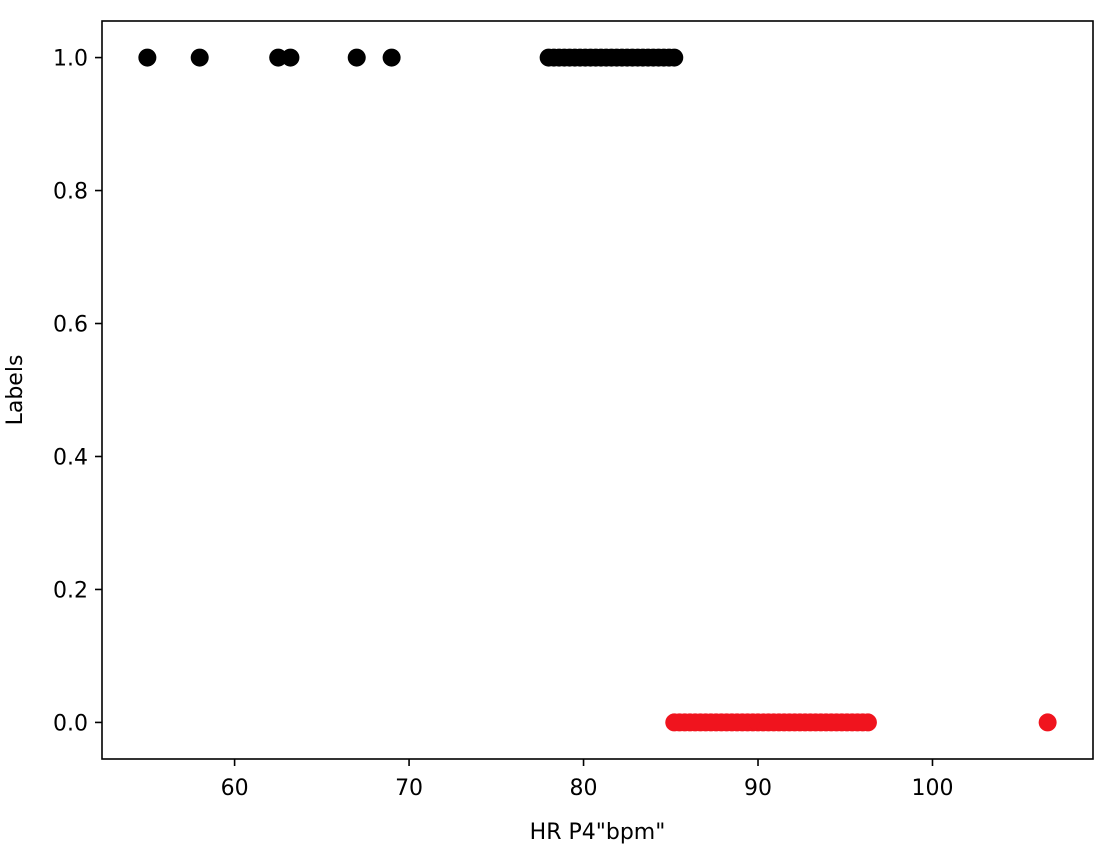  Describe the element at coordinates (584, 788) in the screenshot. I see `x-tick-label: 80` at that location.